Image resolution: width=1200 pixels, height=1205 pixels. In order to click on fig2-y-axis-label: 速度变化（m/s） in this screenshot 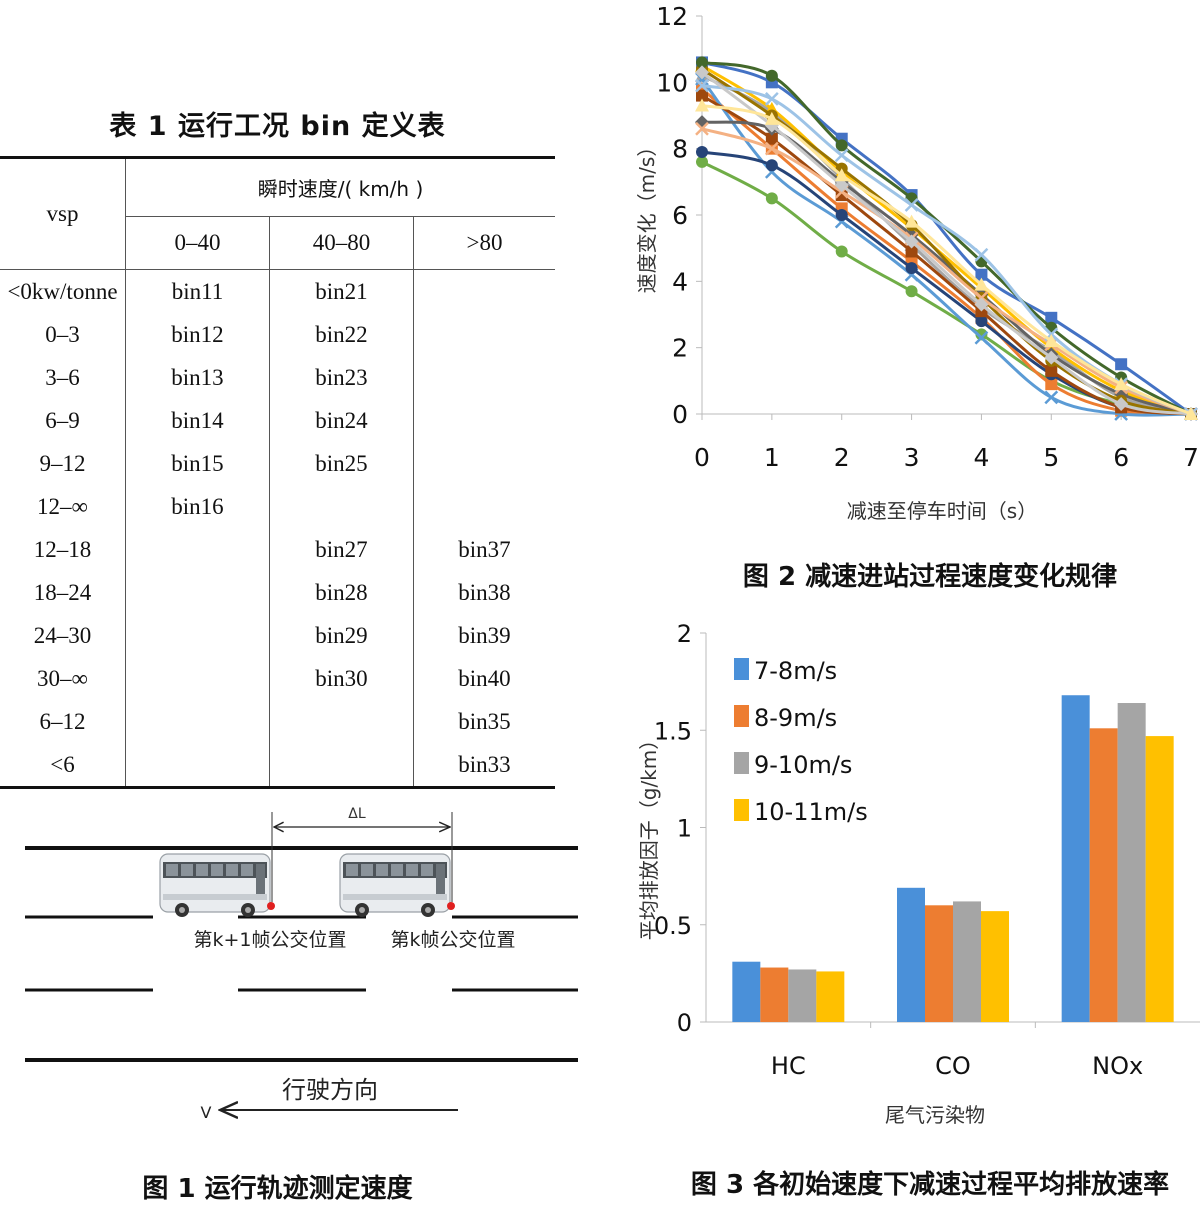, I will do `click(647, 215)`.